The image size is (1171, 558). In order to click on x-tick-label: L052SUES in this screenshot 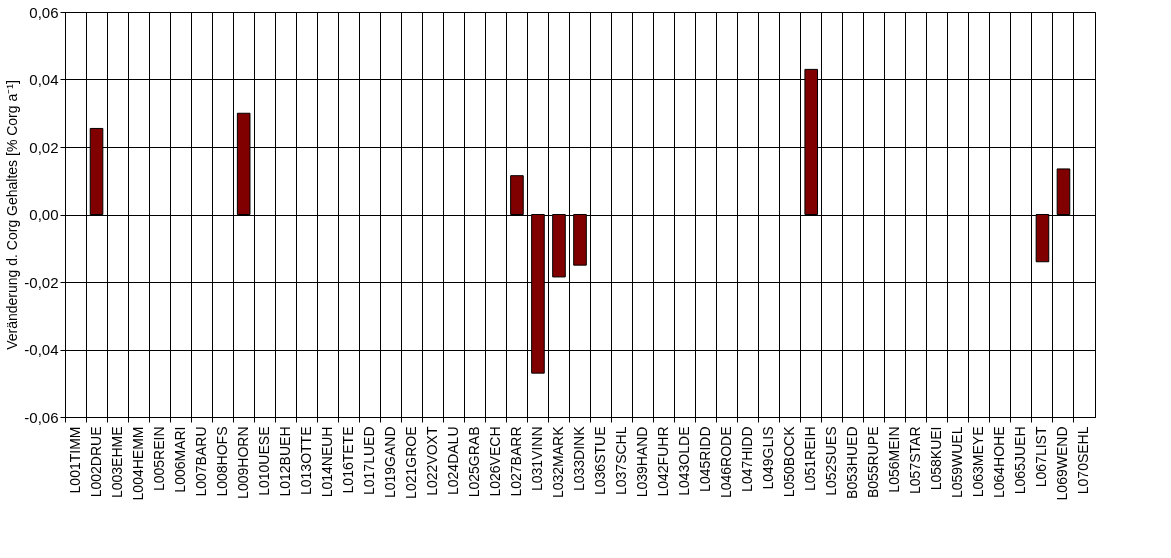, I will do `click(831, 461)`.